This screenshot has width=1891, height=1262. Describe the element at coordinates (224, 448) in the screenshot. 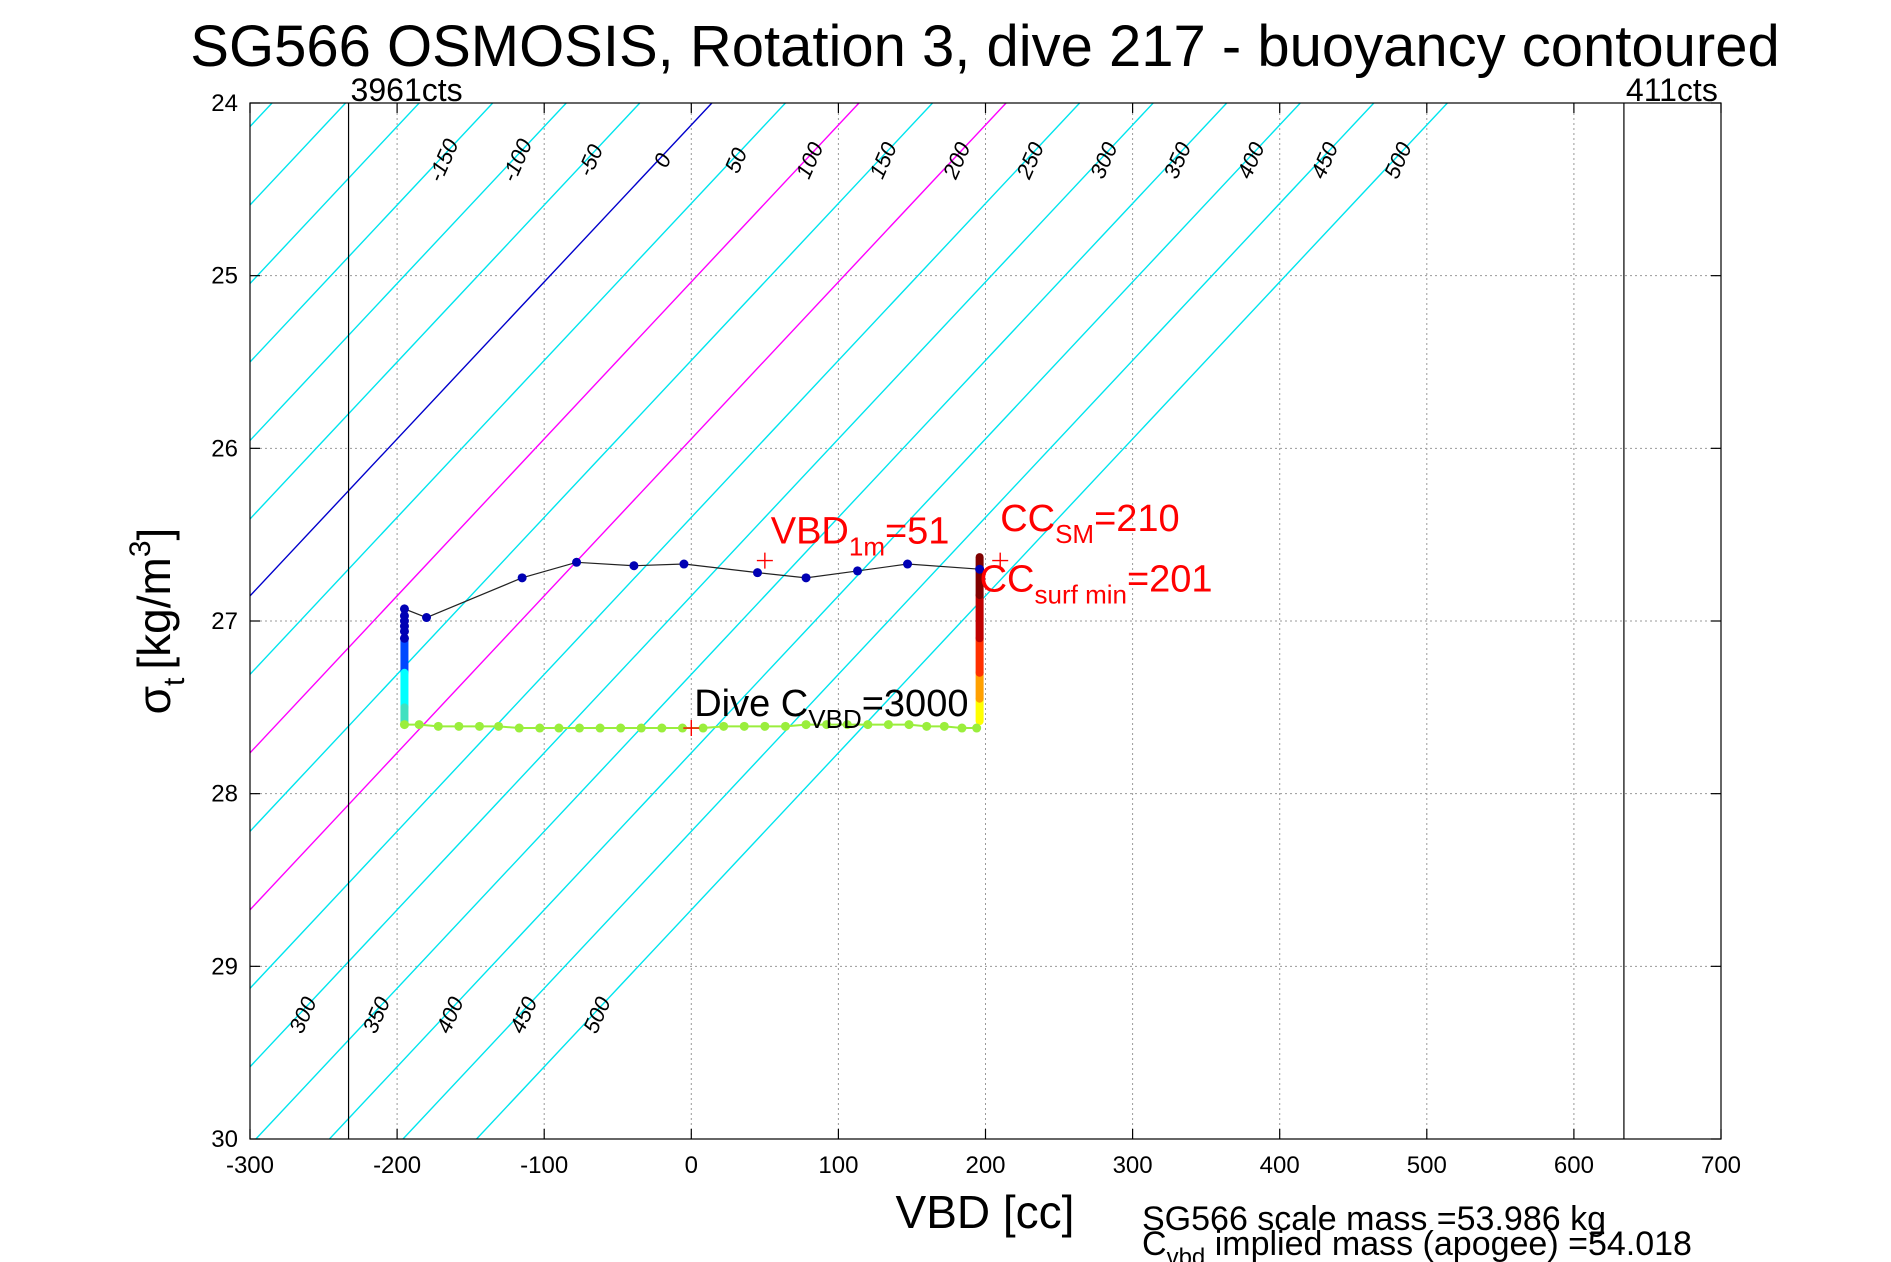

I see `y-tick-label: 26` at that location.